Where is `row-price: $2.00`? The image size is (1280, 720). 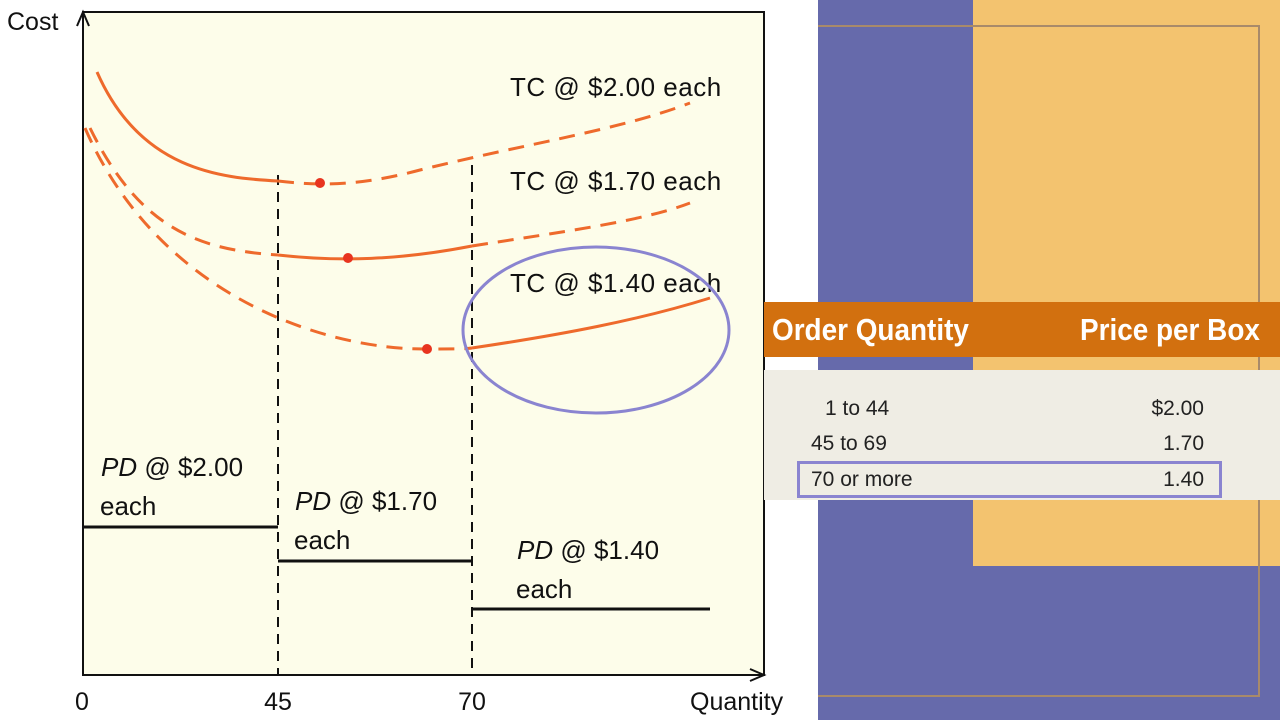
row-price: $2.00 is located at coordinates (1177, 408).